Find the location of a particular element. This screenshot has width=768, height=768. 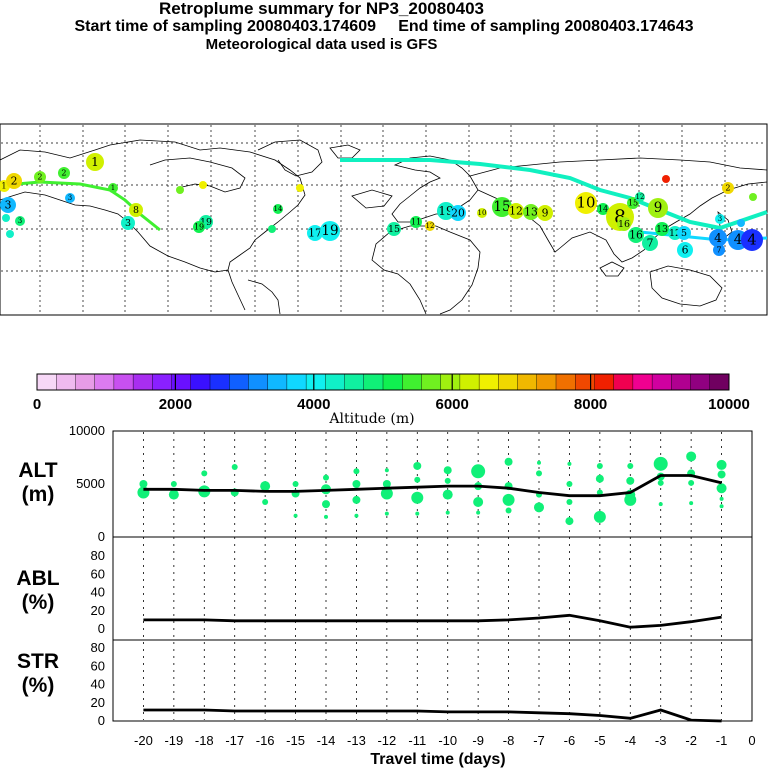

map-marker-label: 3 is located at coordinates (70, 198).